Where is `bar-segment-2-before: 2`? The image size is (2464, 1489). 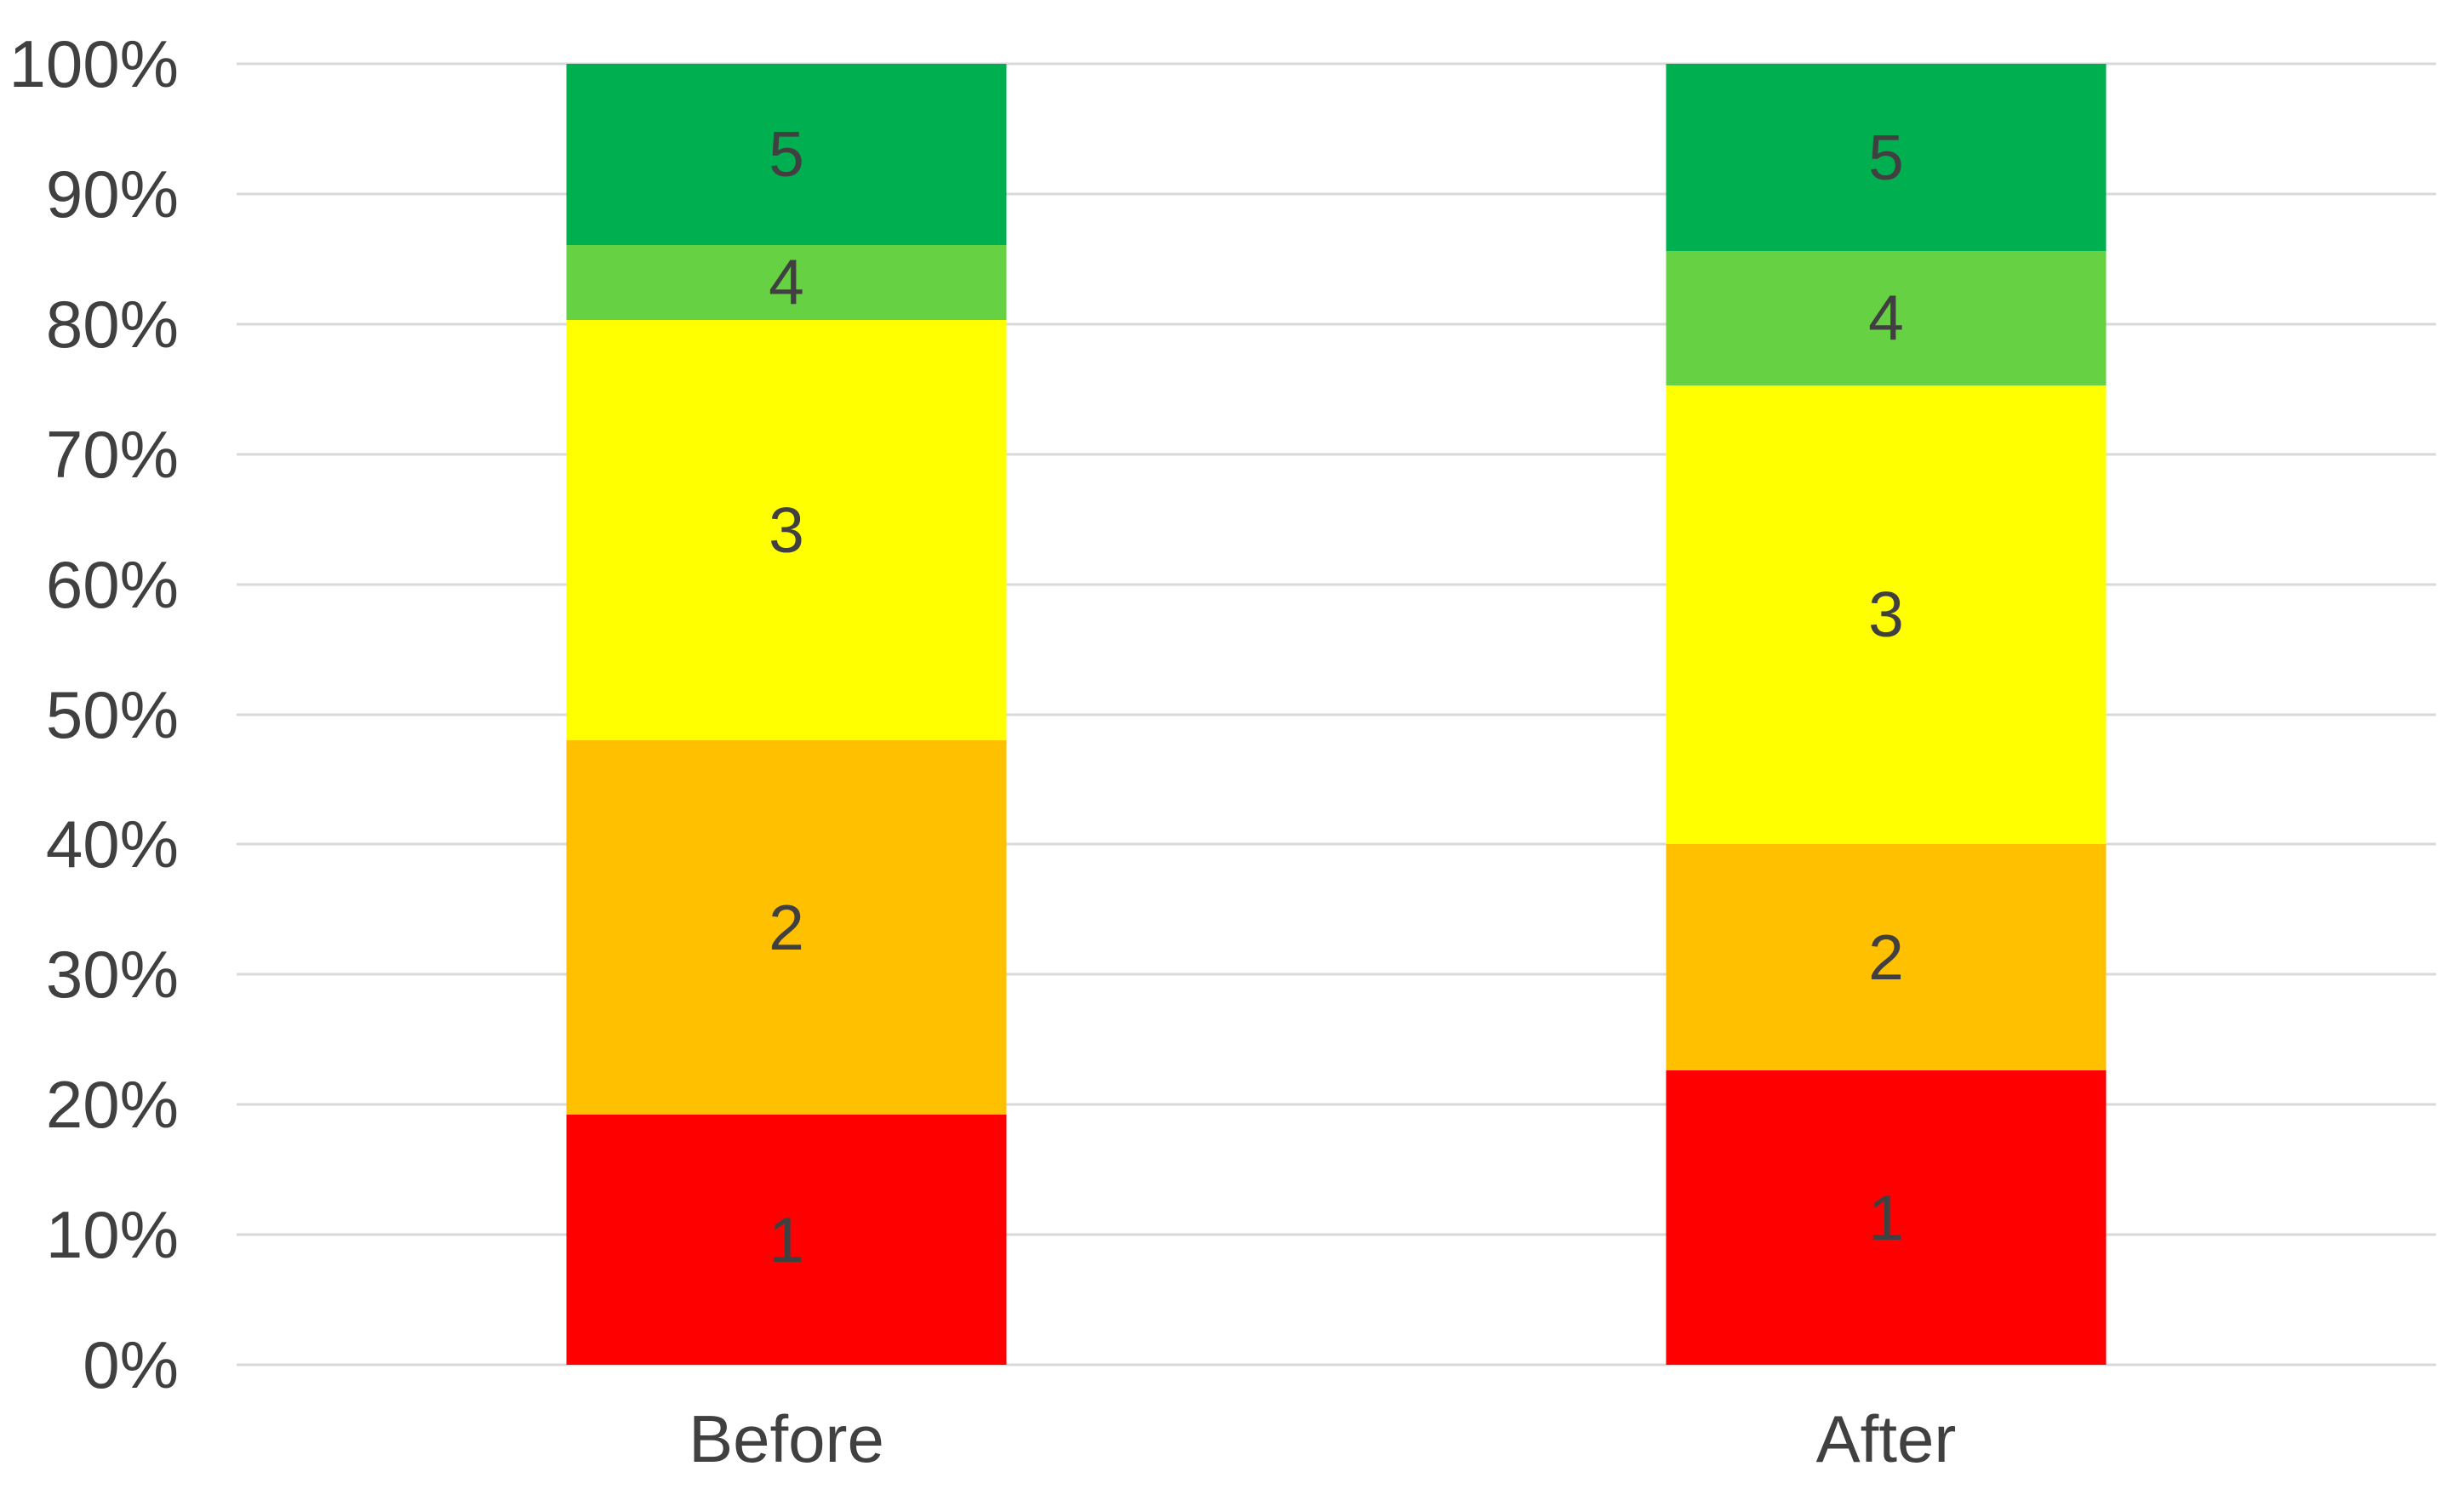 bar-segment-2-before: 2 is located at coordinates (786, 928).